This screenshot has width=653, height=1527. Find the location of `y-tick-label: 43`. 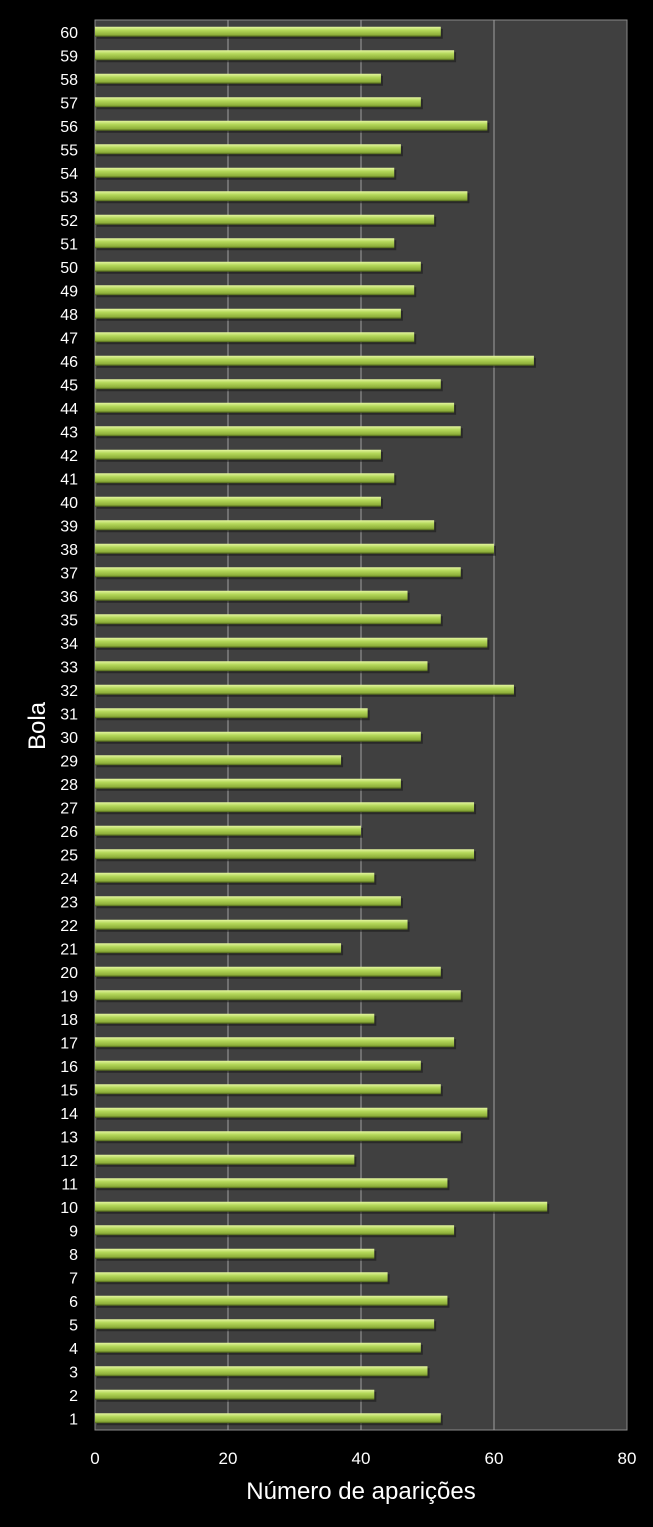

y-tick-label: 43 is located at coordinates (69, 432).